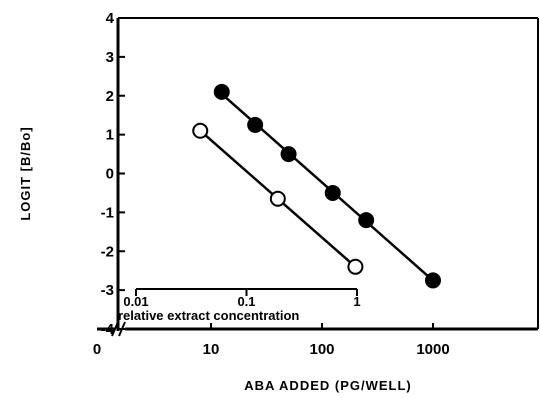  I want to click on x-tick-label: 100, so click(321, 349).